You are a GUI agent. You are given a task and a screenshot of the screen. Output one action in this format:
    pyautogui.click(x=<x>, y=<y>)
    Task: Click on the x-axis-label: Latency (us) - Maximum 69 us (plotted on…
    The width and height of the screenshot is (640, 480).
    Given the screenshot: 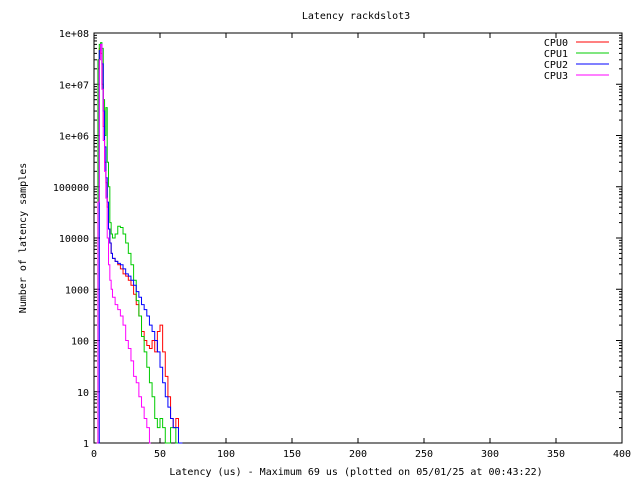 What is the action you would take?
    pyautogui.click(x=355, y=472)
    